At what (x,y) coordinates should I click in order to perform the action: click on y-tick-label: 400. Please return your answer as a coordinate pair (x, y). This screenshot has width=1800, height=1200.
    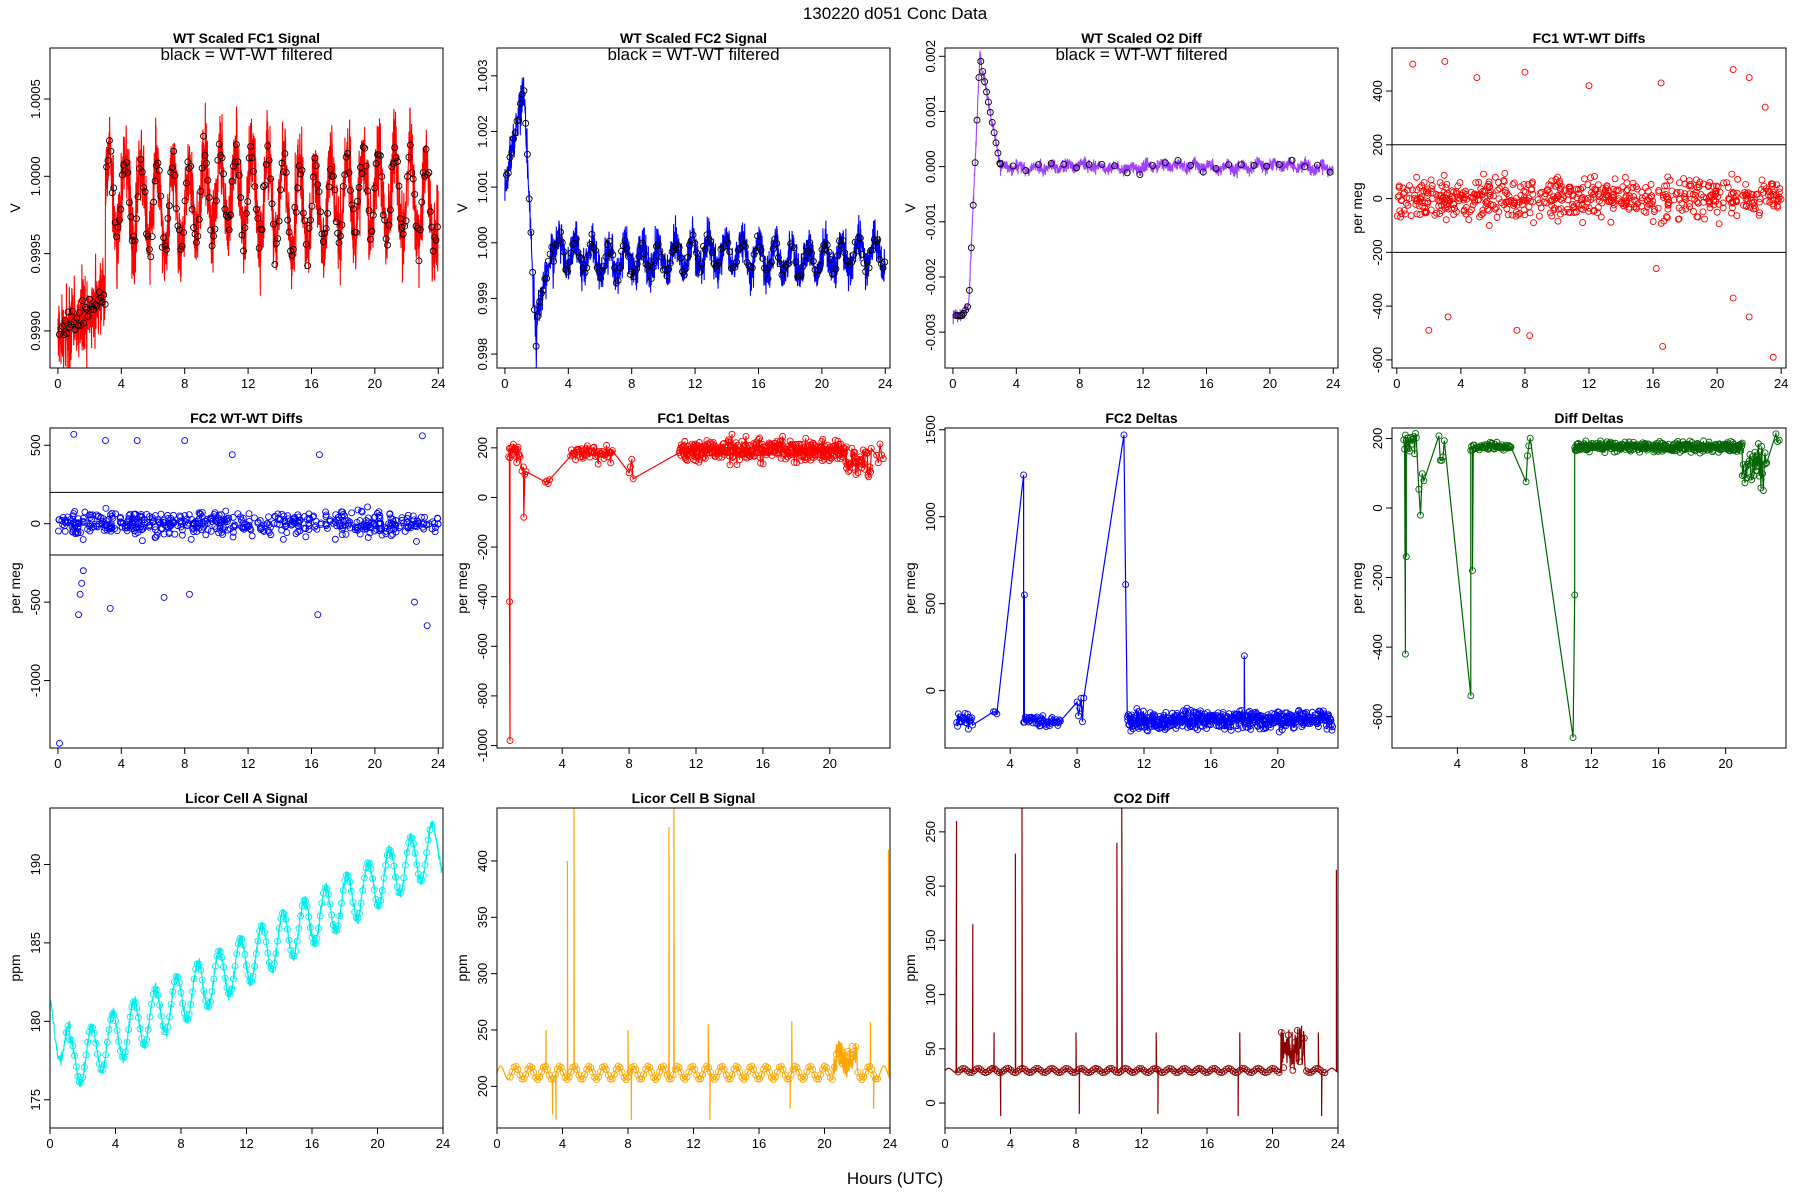
    Looking at the image, I should click on (1377, 91).